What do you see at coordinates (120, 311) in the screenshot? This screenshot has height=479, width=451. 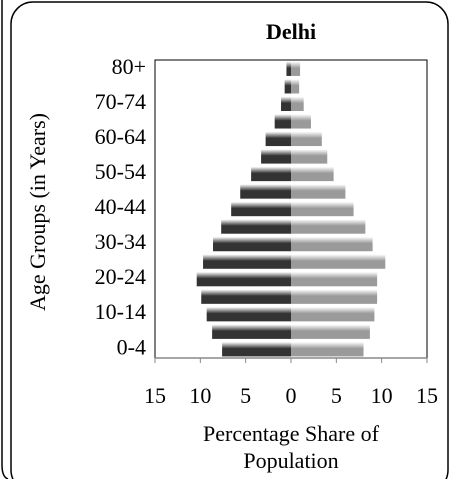 I see `y-tick-label: 10-14` at bounding box center [120, 311].